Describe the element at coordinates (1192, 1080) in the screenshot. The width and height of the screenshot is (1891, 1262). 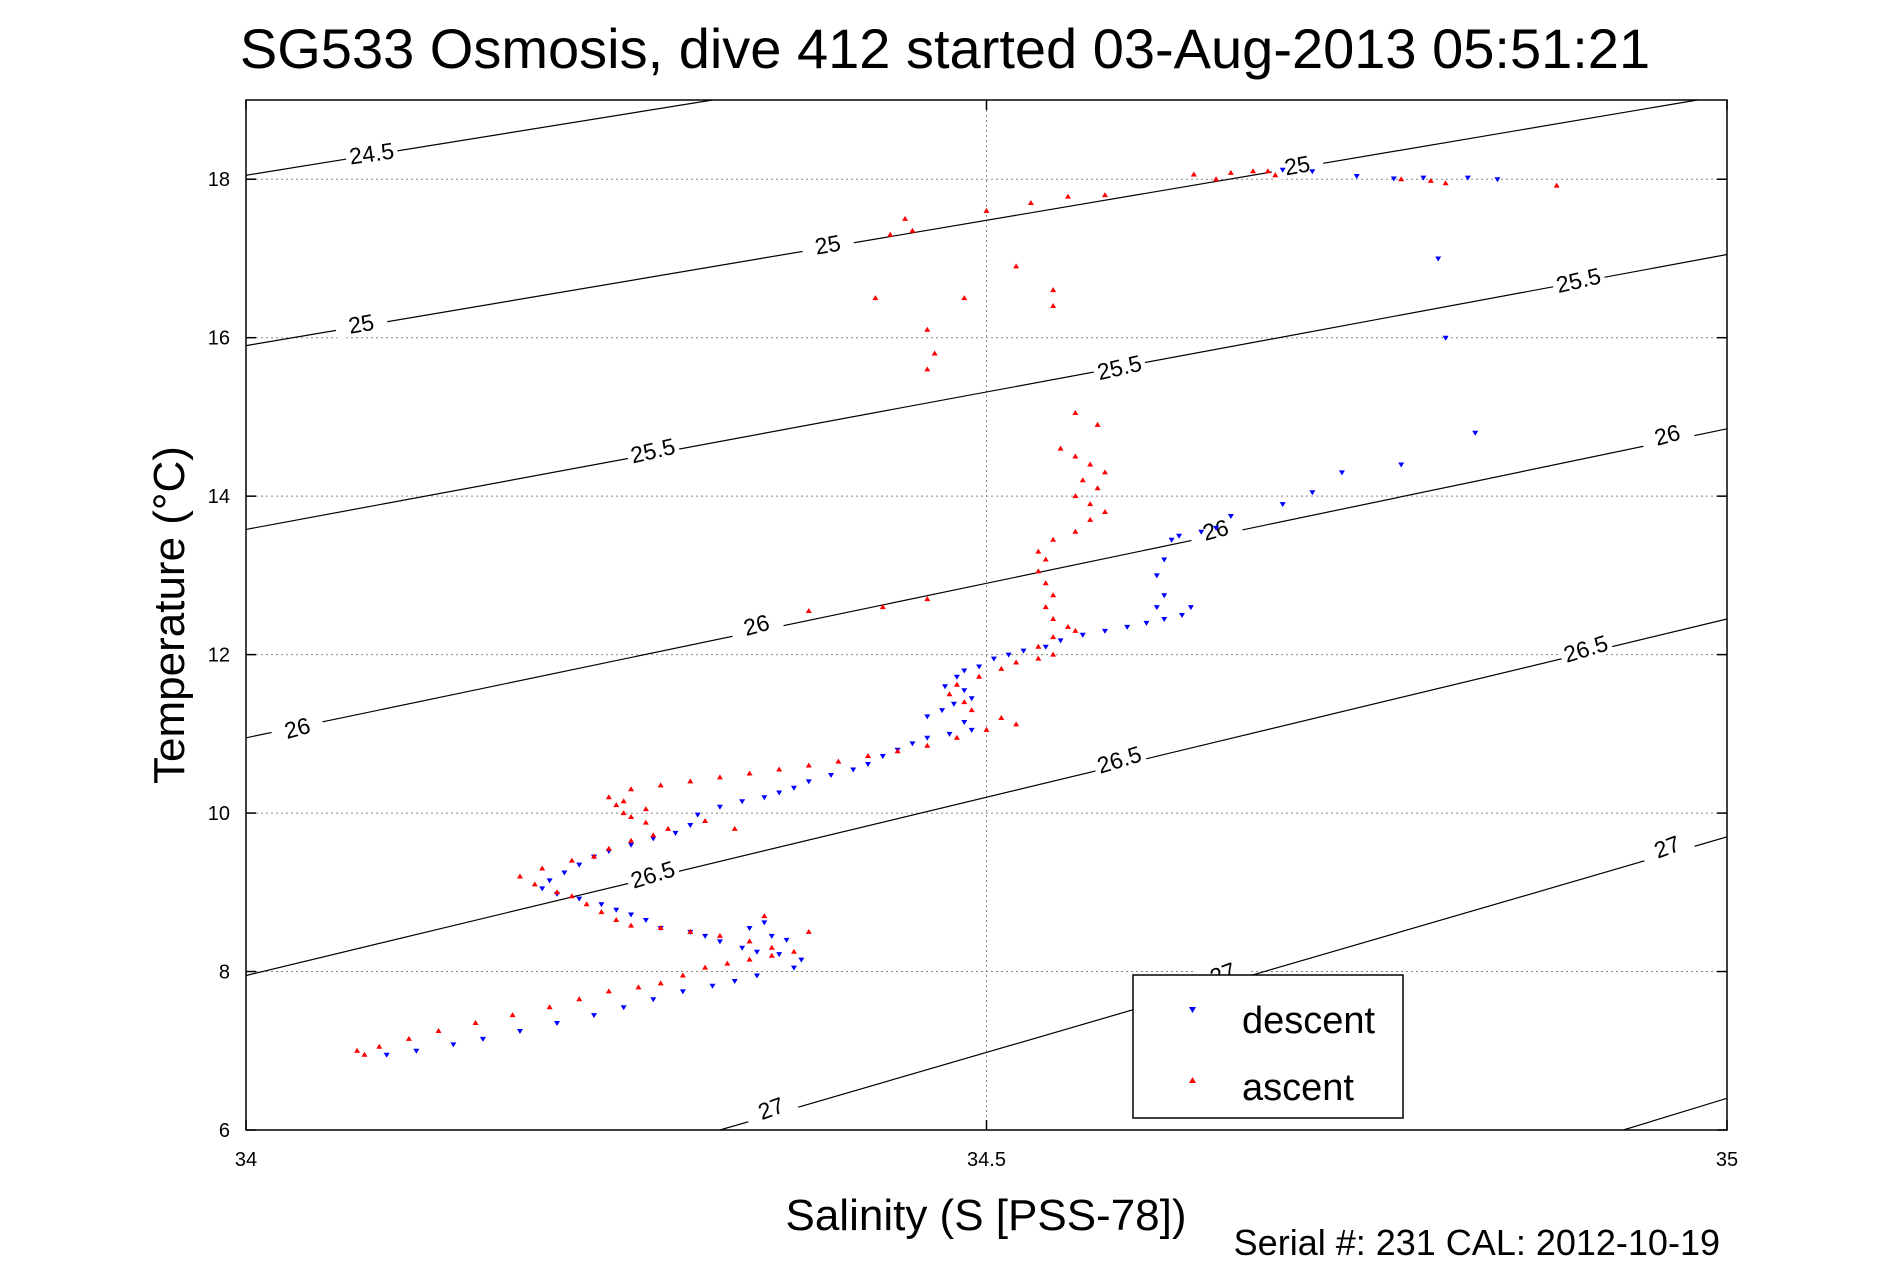
I see `legend-ascent-marker` at that location.